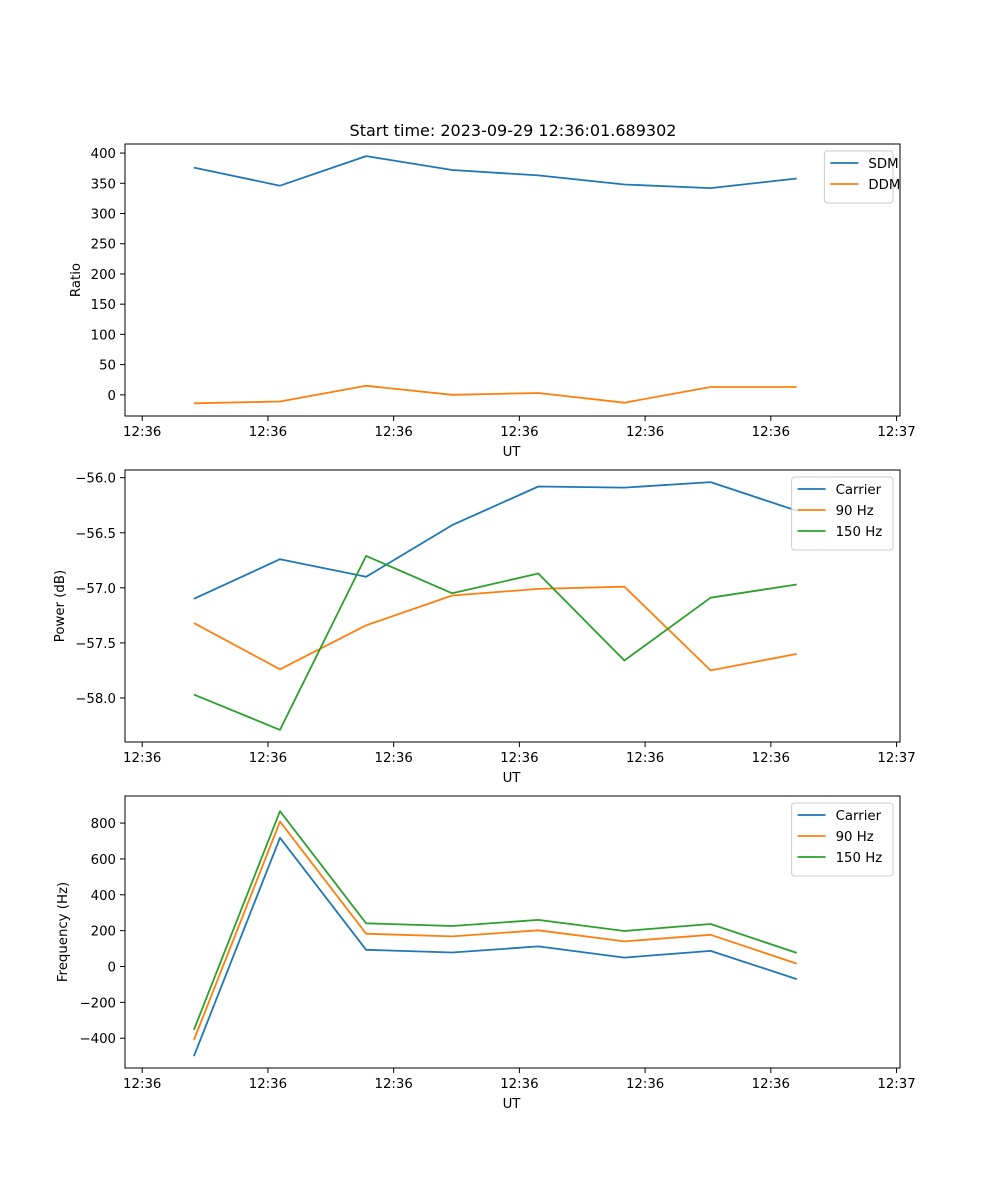  Describe the element at coordinates (95, 699) in the screenshot. I see `y-tick-label: −58.0` at that location.